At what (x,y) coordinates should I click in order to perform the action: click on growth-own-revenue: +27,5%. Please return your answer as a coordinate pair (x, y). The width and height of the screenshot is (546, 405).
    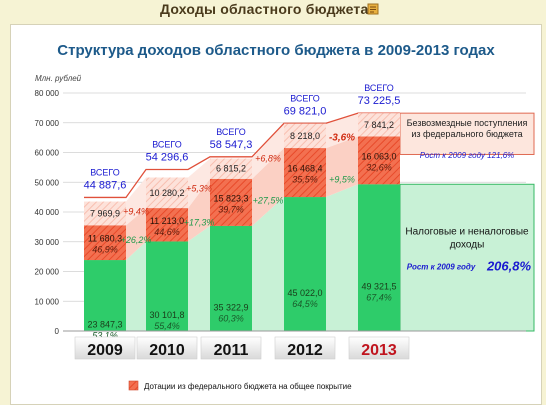
    Looking at the image, I should click on (268, 200).